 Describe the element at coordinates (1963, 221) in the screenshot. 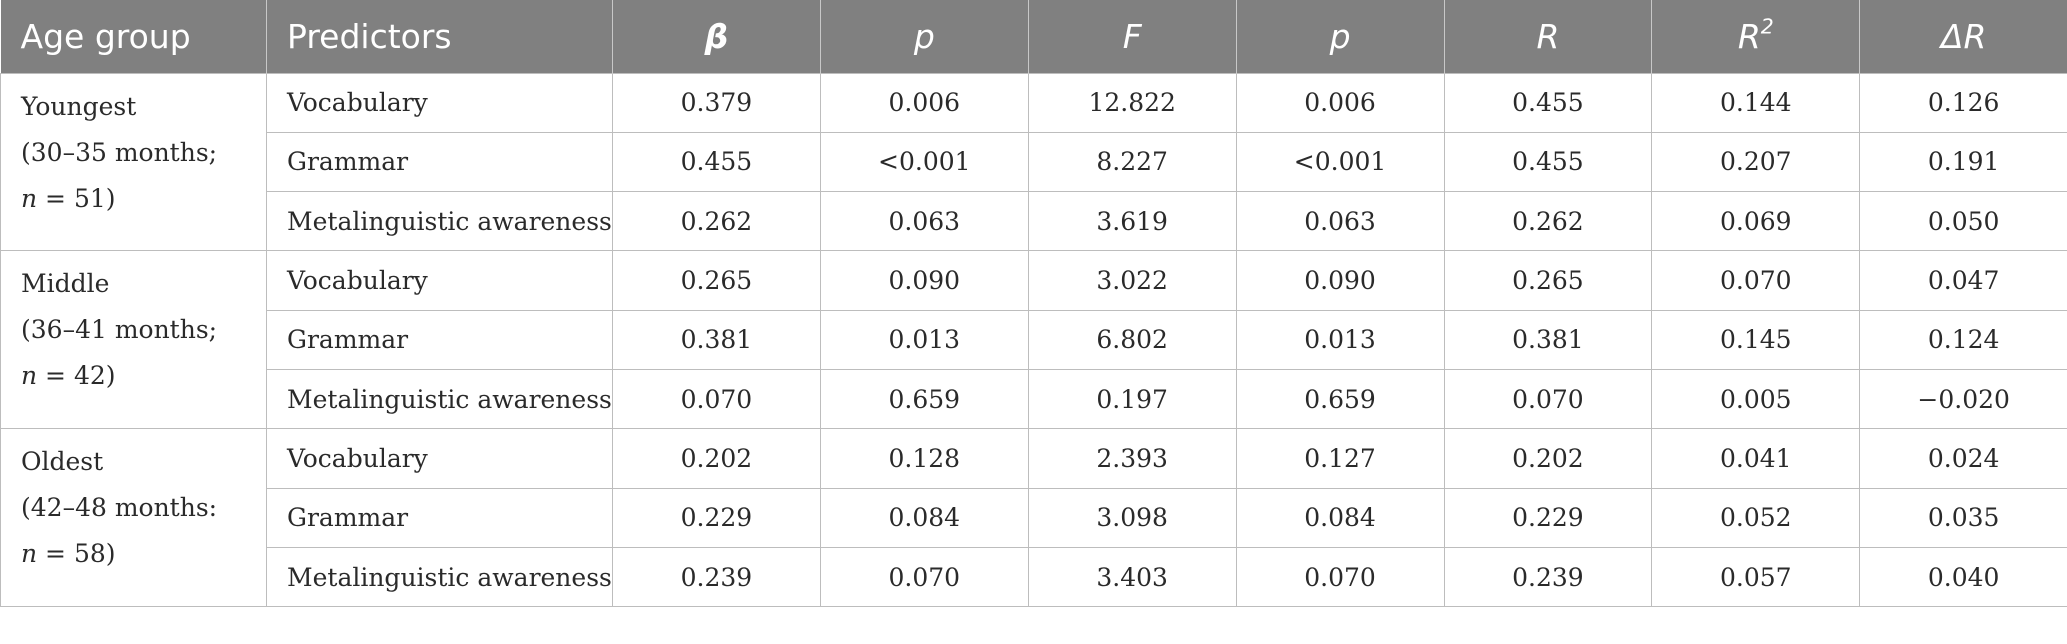

I see `delta-r-cell: 0.050` at that location.